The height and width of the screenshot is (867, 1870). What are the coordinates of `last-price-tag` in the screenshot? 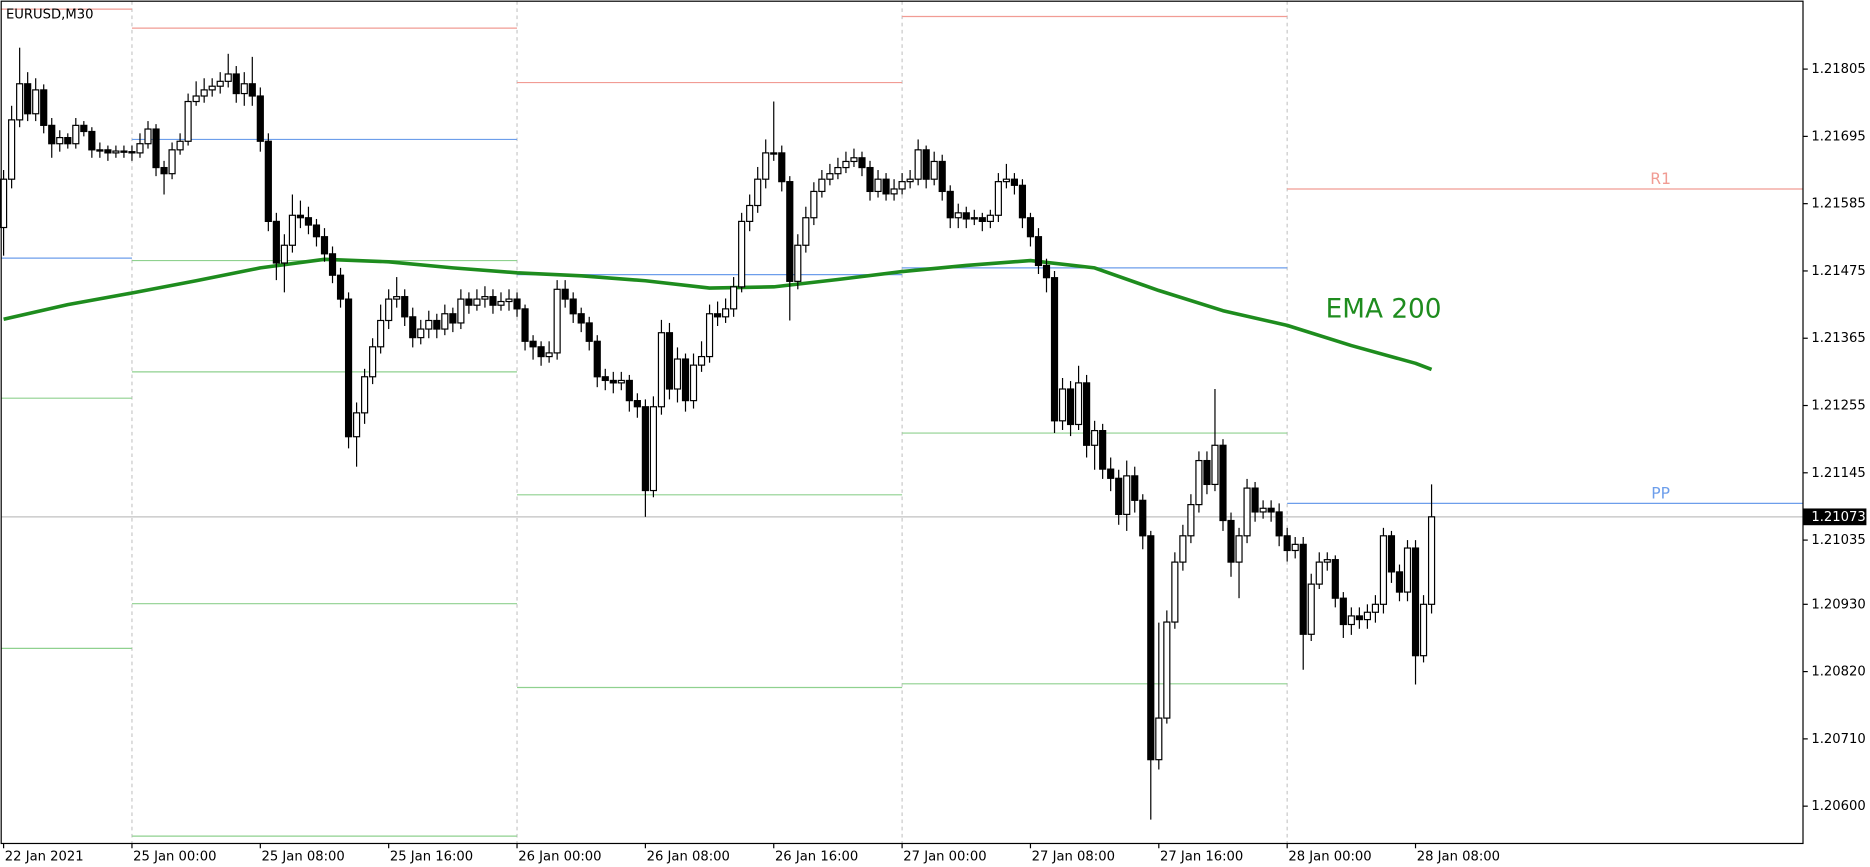 It's located at (1835, 517).